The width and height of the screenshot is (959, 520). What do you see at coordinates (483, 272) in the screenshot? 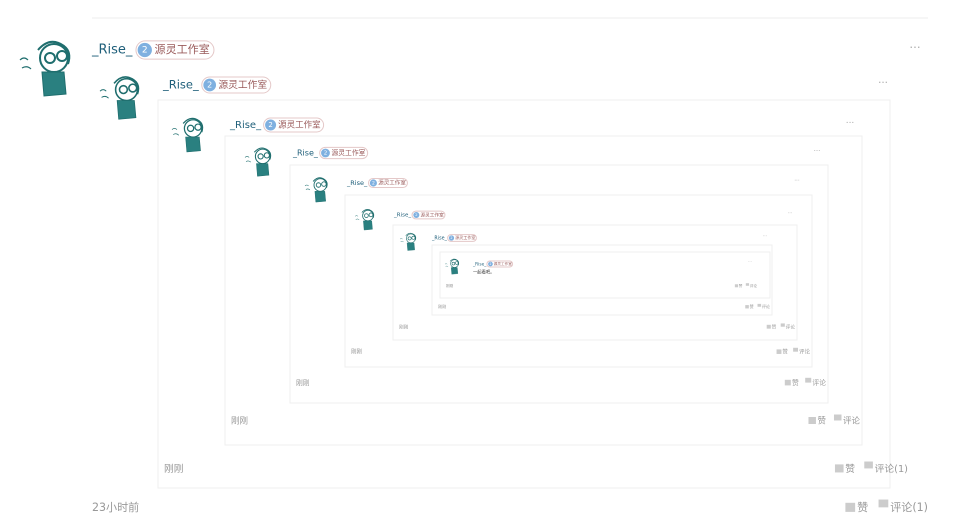
I see `post-content: 一起看吧。` at bounding box center [483, 272].